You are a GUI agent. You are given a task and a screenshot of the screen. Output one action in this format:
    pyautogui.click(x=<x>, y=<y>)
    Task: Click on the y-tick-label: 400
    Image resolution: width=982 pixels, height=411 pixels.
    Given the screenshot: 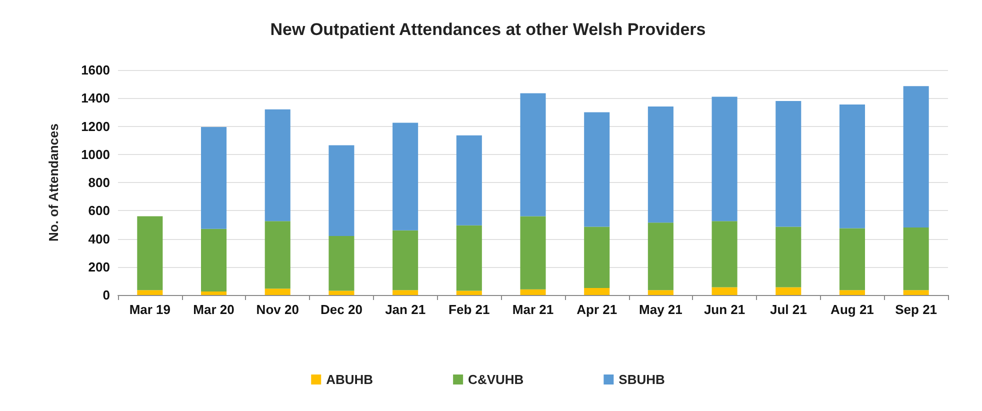 What is the action you would take?
    pyautogui.click(x=99, y=238)
    